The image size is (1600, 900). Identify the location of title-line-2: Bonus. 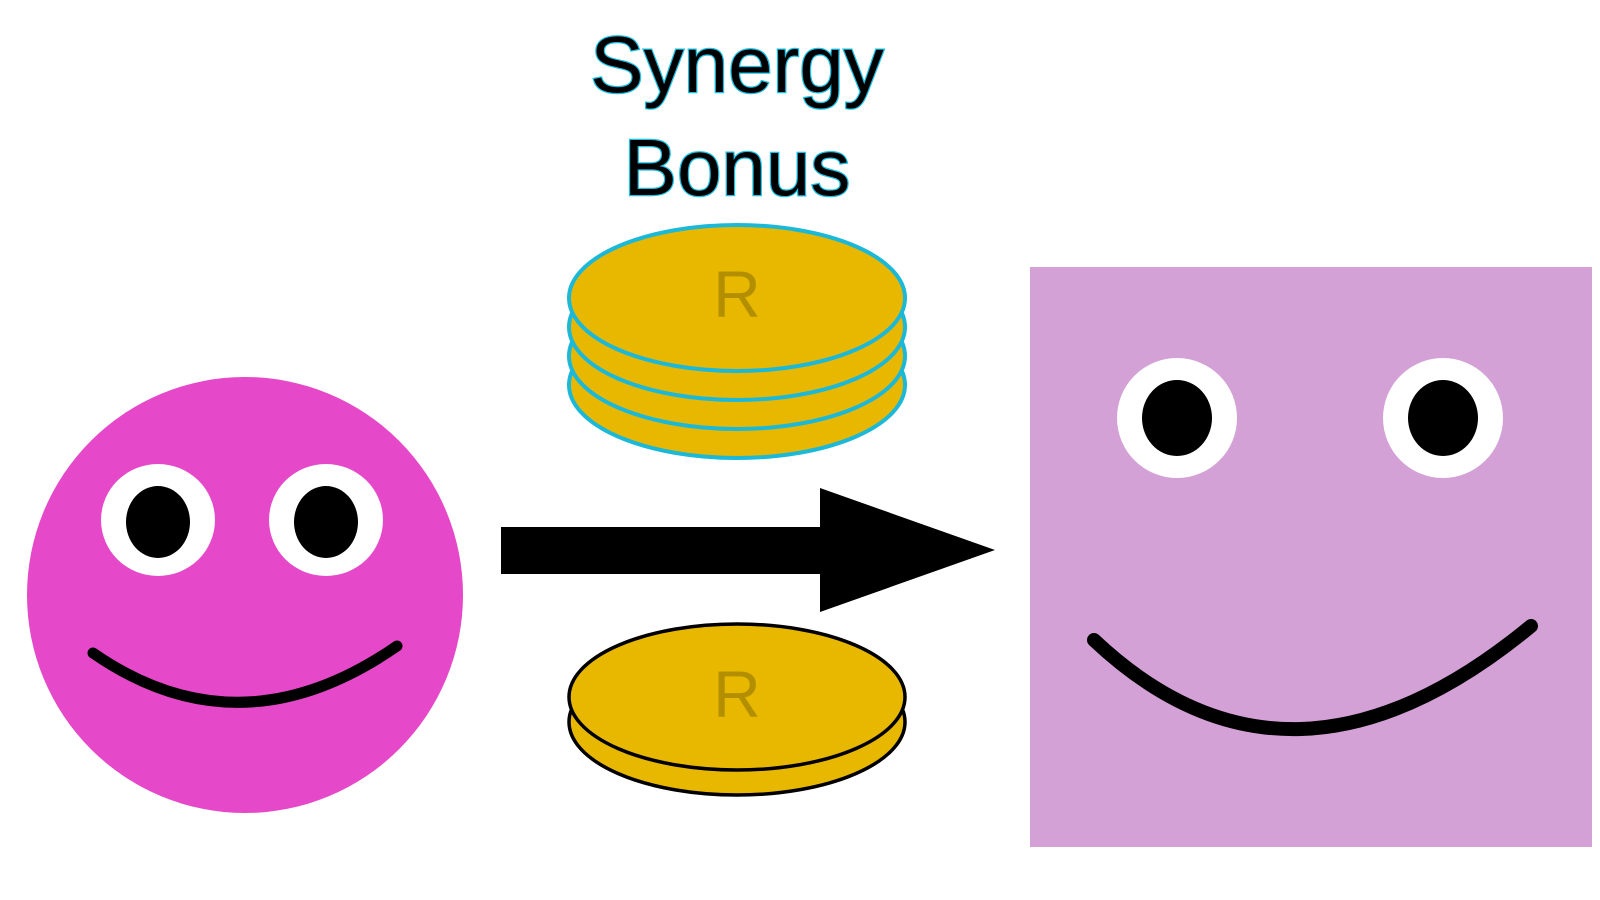
(737, 167).